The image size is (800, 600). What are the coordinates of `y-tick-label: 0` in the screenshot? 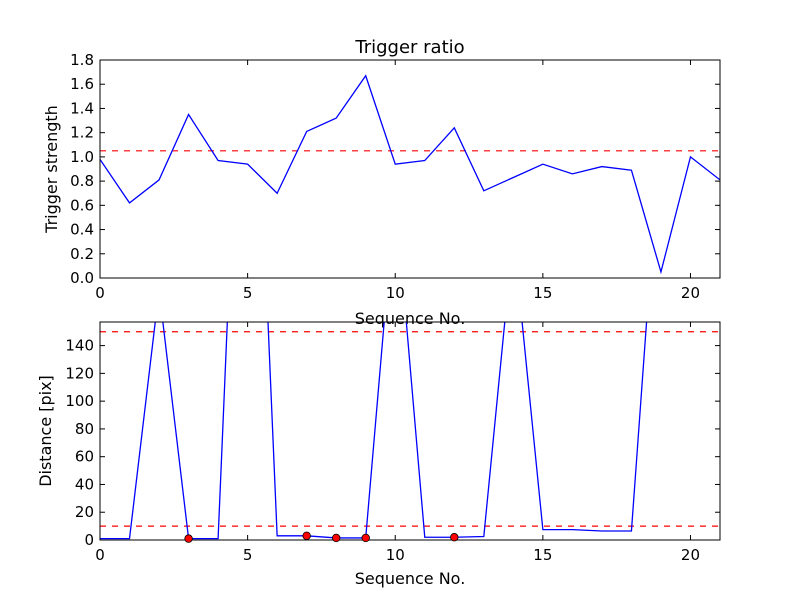 It's located at (89, 540).